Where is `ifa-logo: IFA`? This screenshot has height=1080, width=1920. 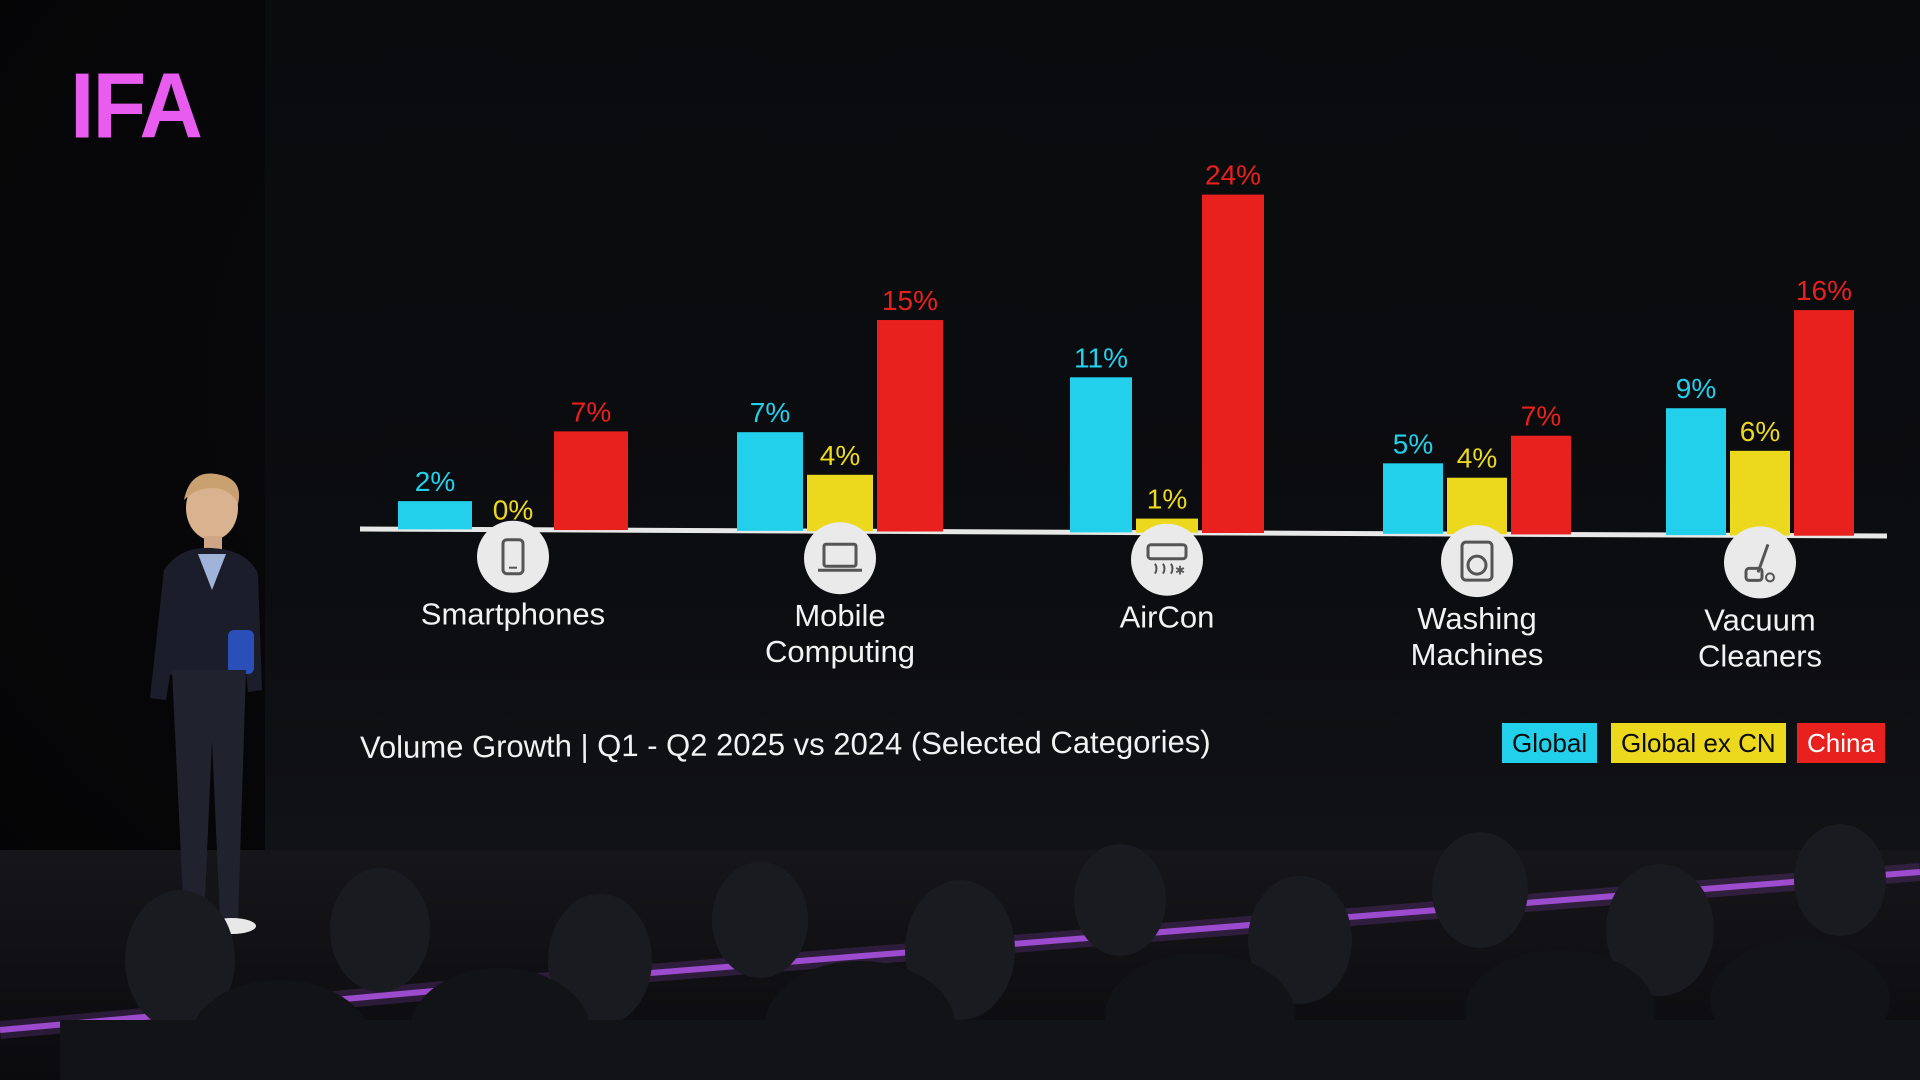
ifa-logo: IFA is located at coordinates (136, 105).